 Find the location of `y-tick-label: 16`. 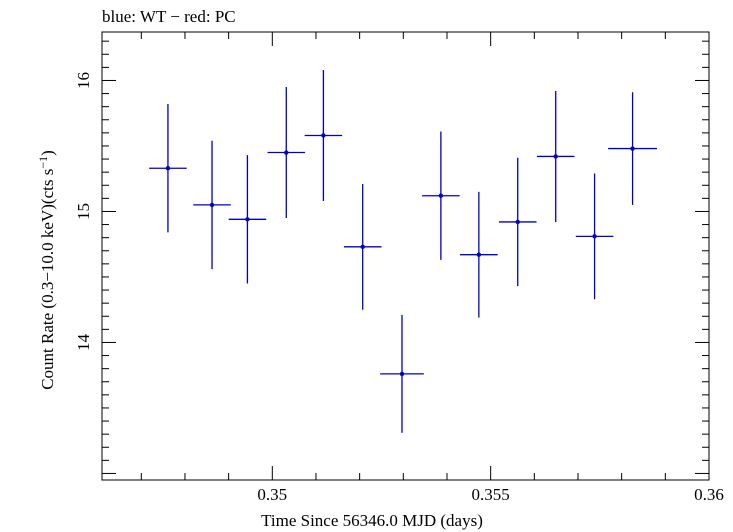

y-tick-label: 16 is located at coordinates (83, 80).